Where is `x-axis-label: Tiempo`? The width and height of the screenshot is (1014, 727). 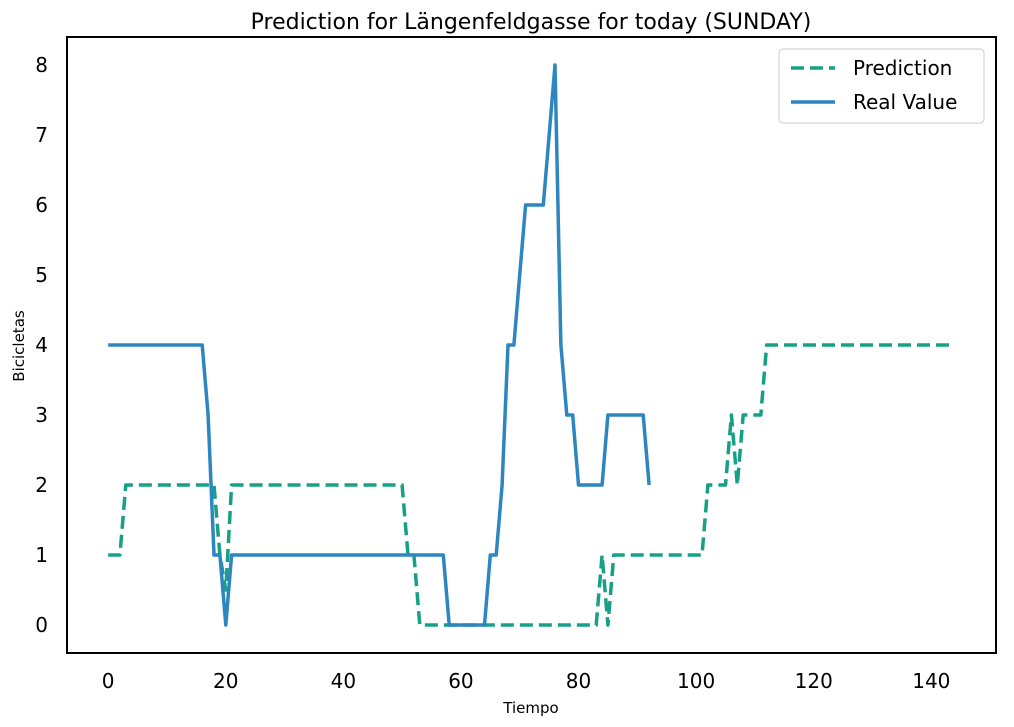
x-axis-label: Tiempo is located at coordinates (530, 708).